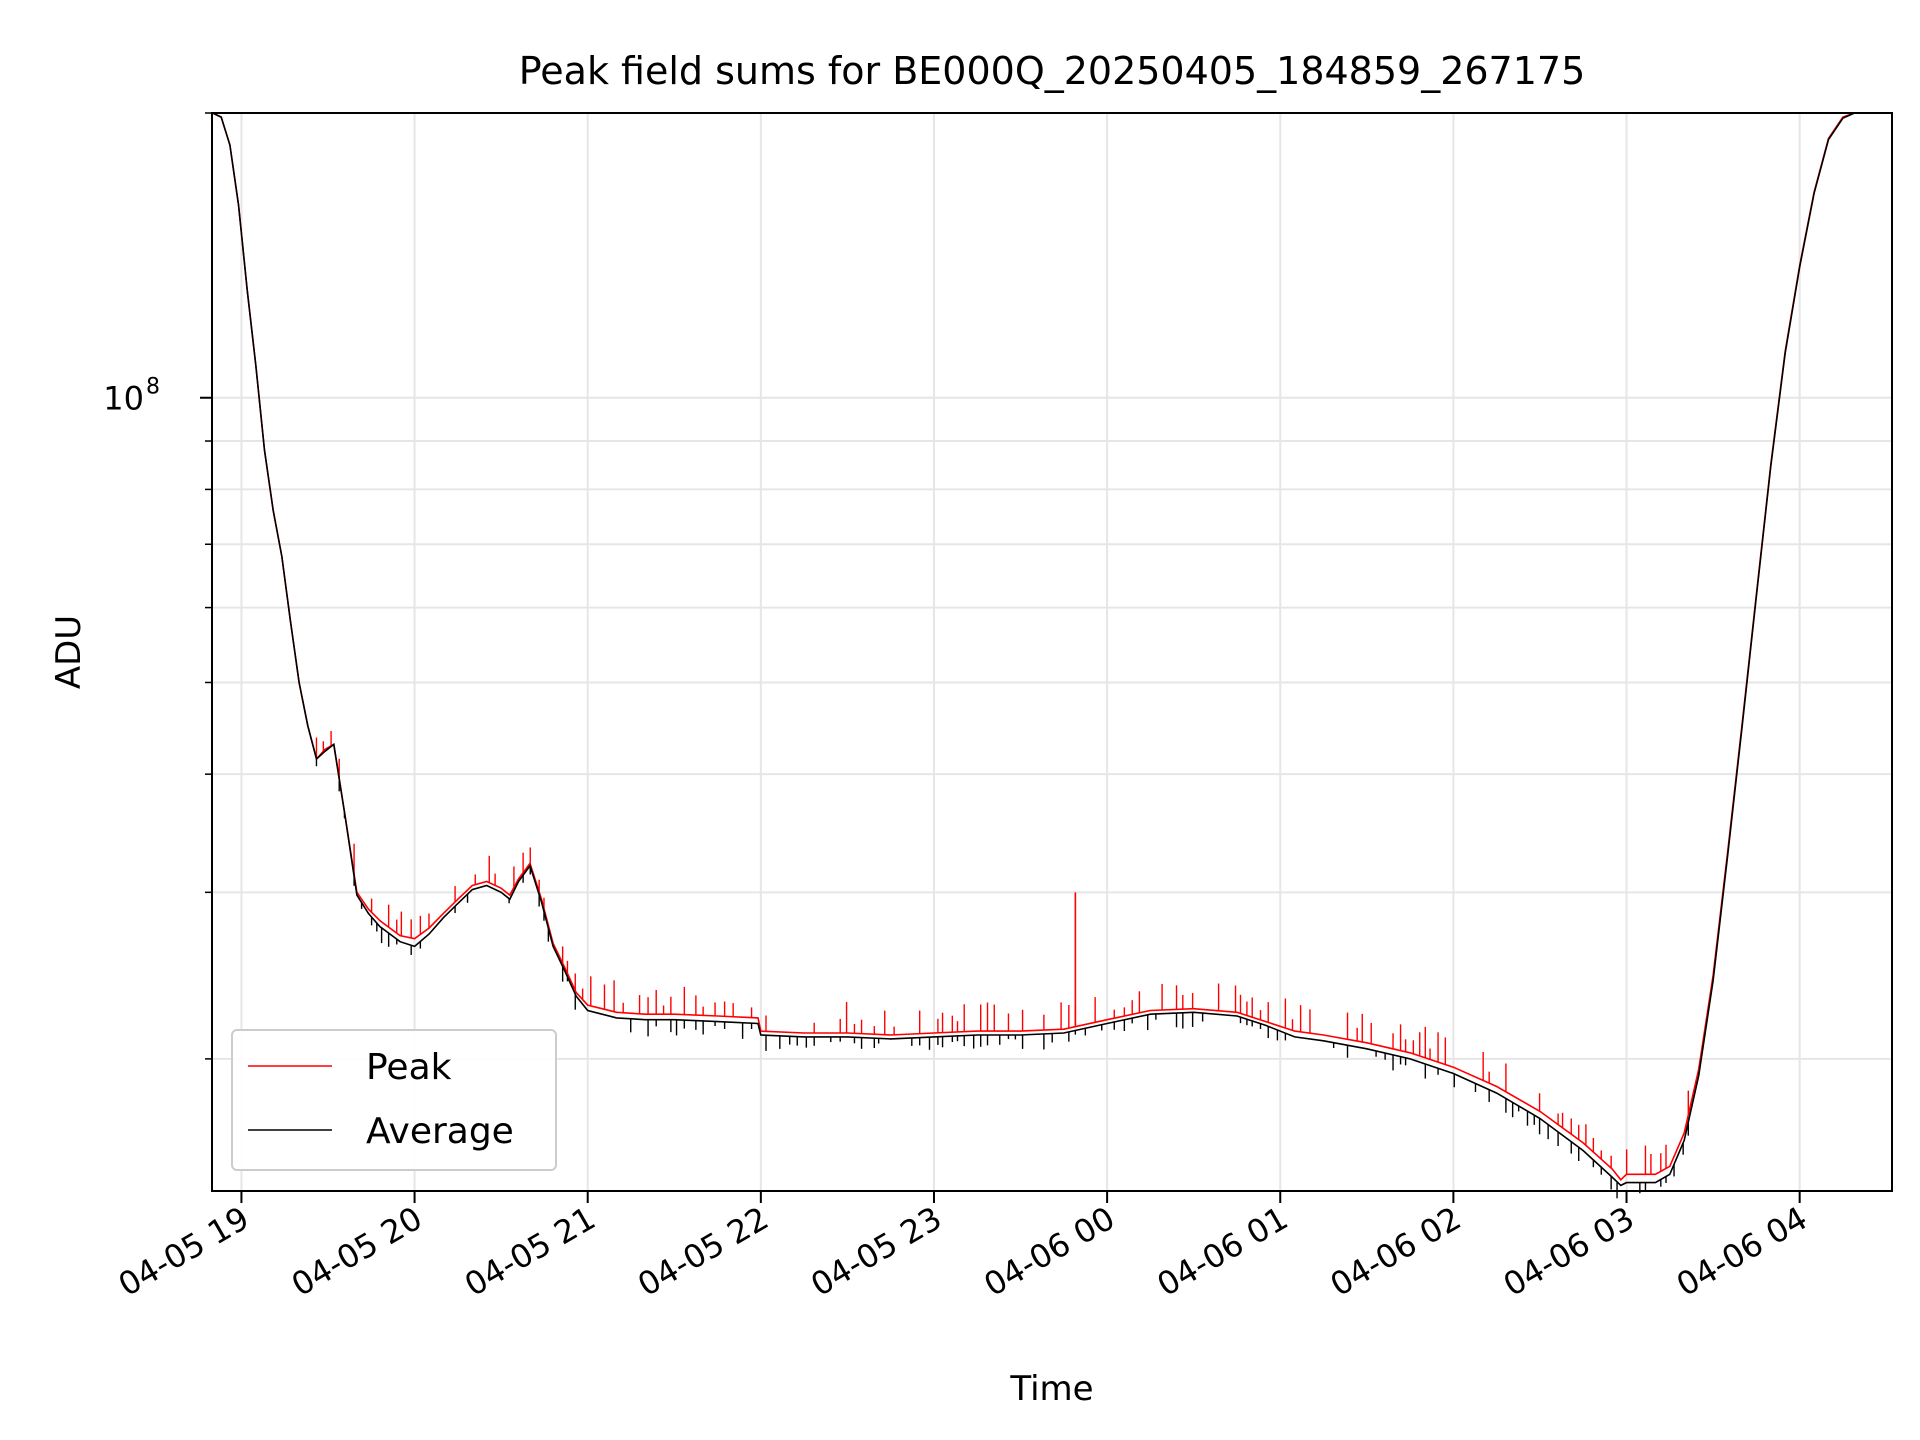 This screenshot has height=1440, width=1920. What do you see at coordinates (409, 1067) in the screenshot?
I see `legend-label-peak: Peak` at bounding box center [409, 1067].